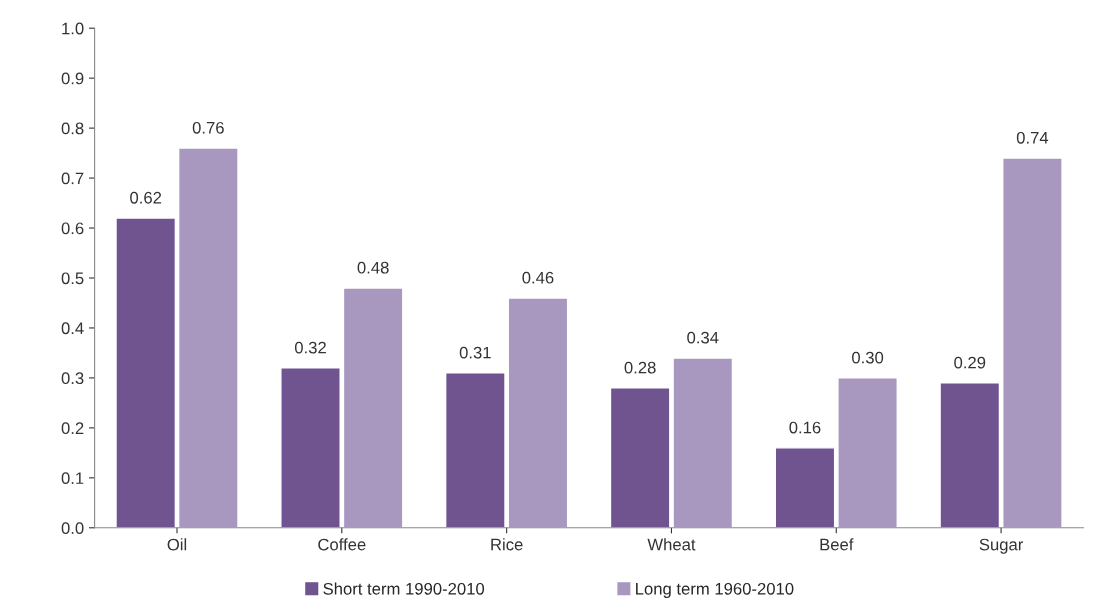 The height and width of the screenshot is (613, 1100). Describe the element at coordinates (72, 278) in the screenshot. I see `y-tick-label: 0.5` at that location.